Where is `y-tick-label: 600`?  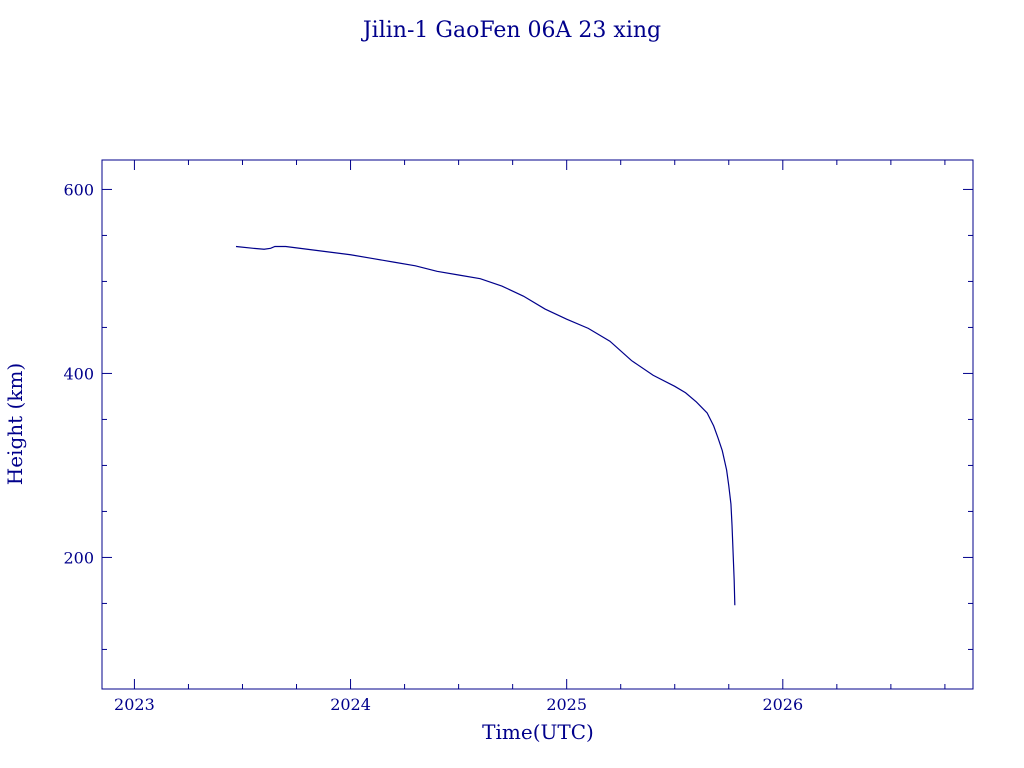 y-tick-label: 600 is located at coordinates (78, 189).